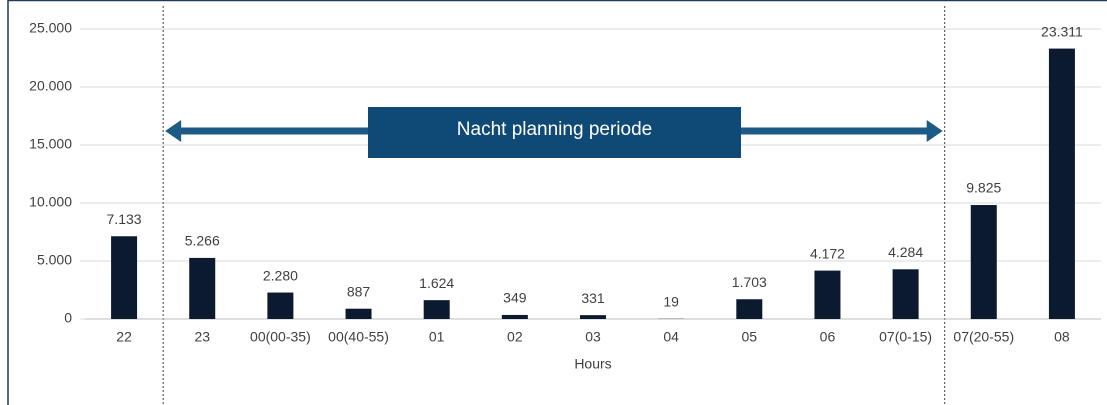  What do you see at coordinates (202, 241) in the screenshot?
I see `value-label: 5.266` at bounding box center [202, 241].